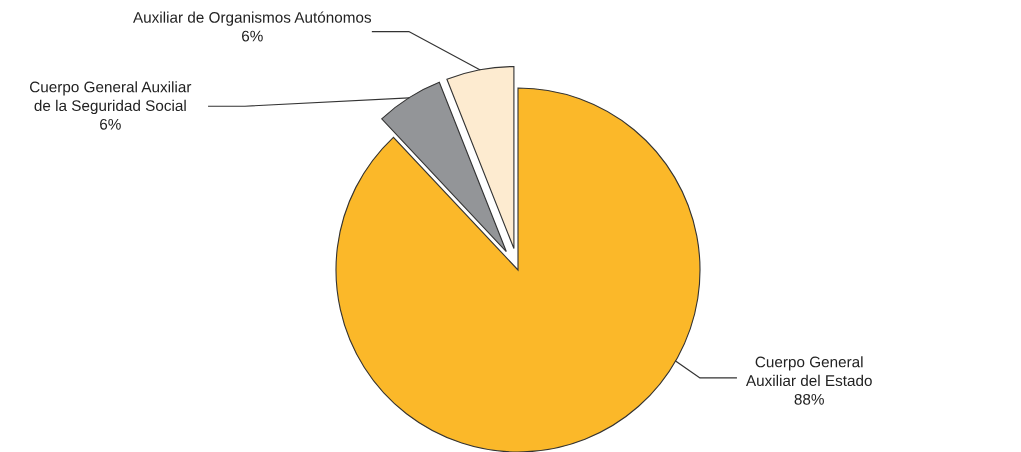 This screenshot has height=452, width=1021. What do you see at coordinates (252, 18) in the screenshot?
I see `slice-label: Auxiliar de Organismos Autónomos` at bounding box center [252, 18].